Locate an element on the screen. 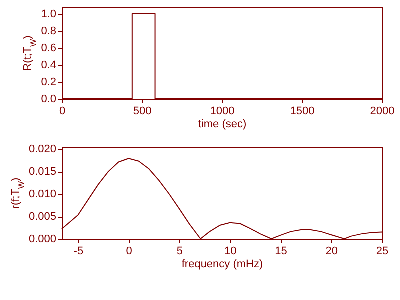  x-tick-label: 5 is located at coordinates (180, 252).